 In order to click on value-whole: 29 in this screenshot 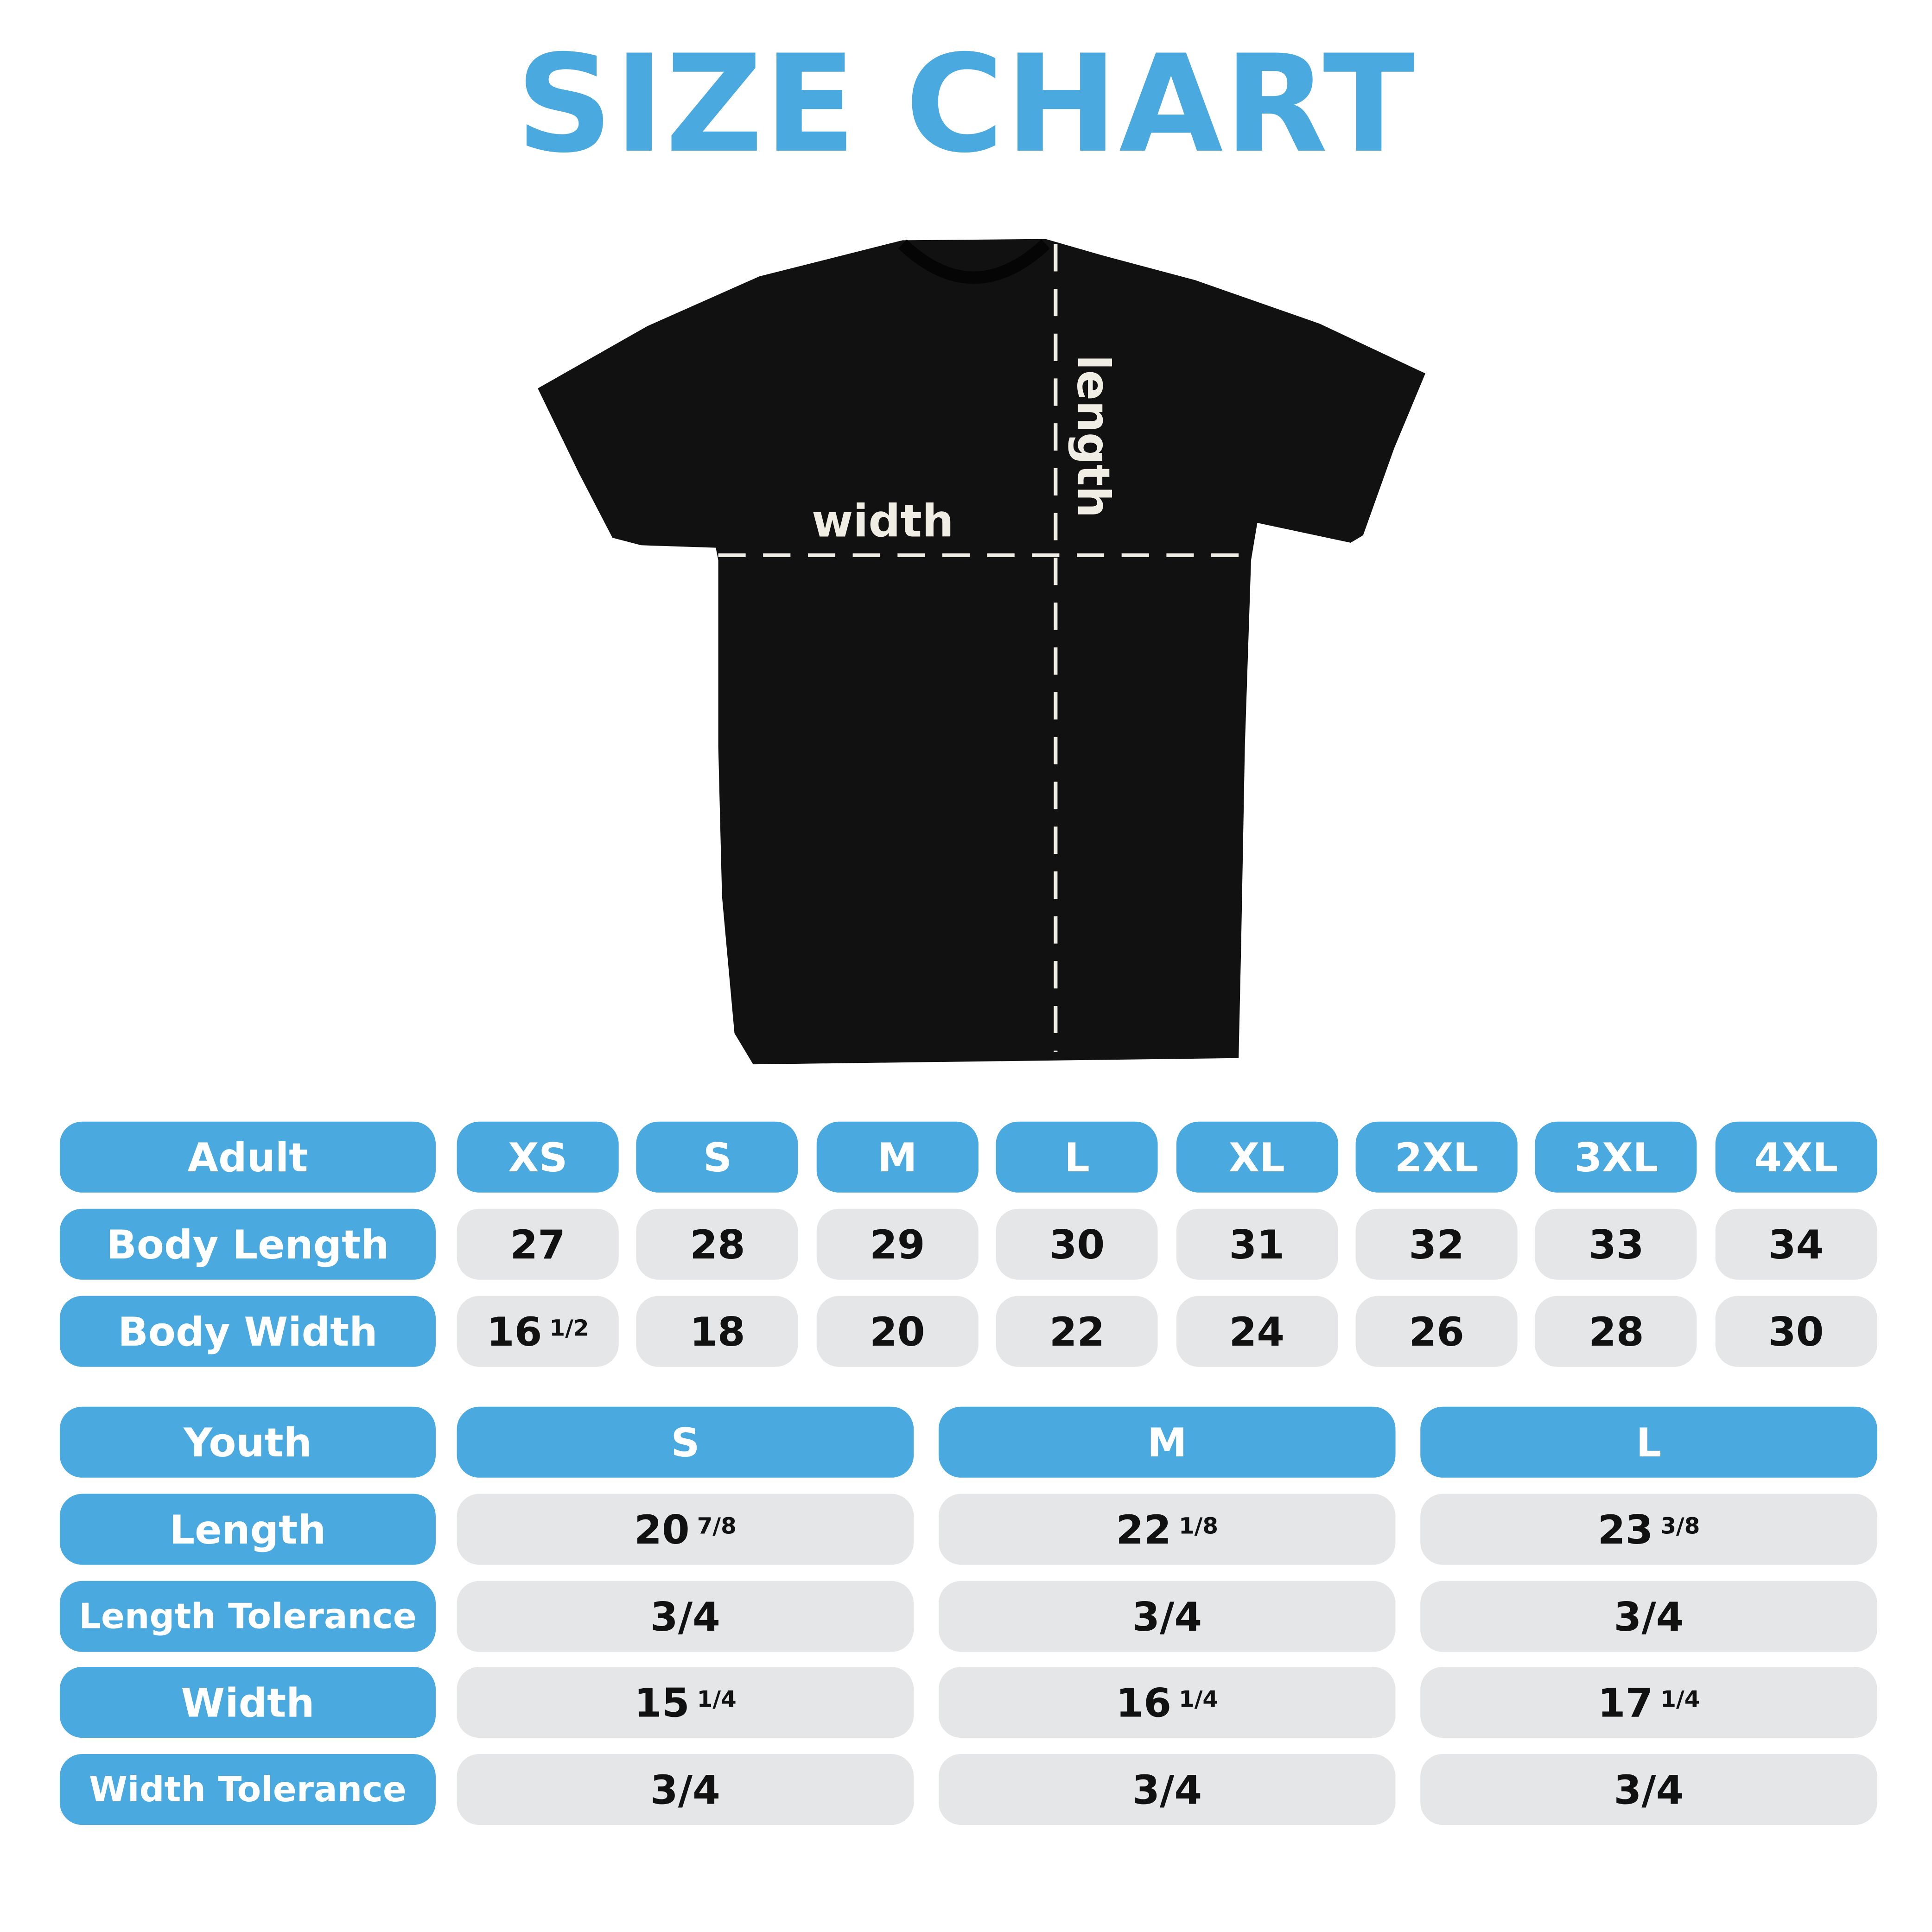, I will do `click(897, 1244)`.